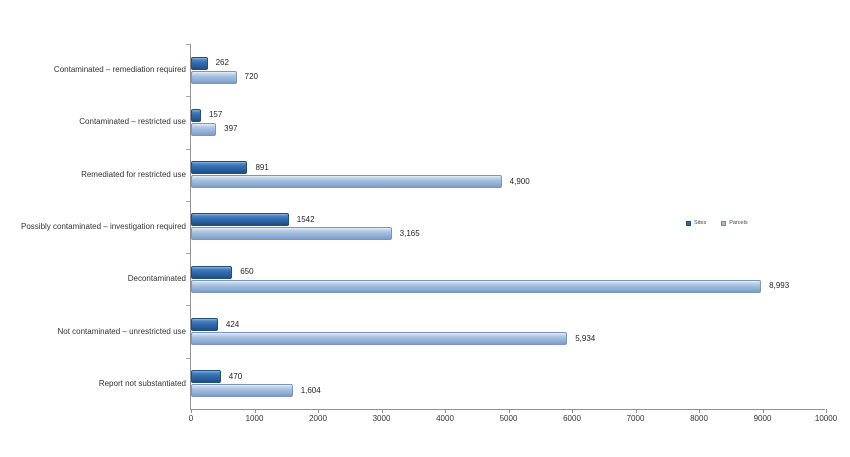 This screenshot has width=850, height=457. Describe the element at coordinates (121, 331) in the screenshot. I see `category-label: Not contaminated – unrestricted use` at that location.